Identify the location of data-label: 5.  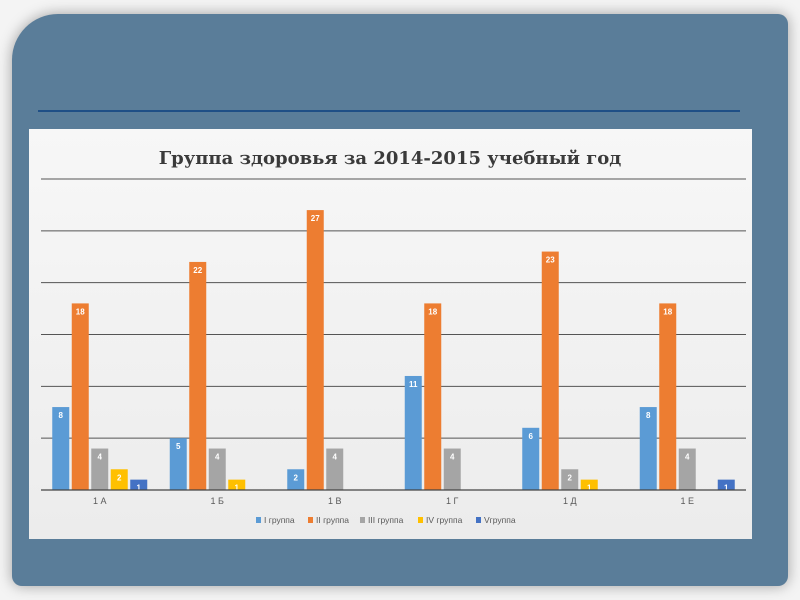
(178, 446).